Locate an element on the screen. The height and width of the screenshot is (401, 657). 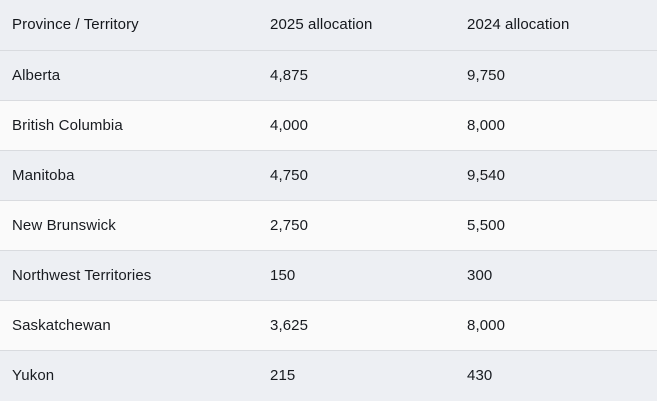
cell-province: New Brunswick is located at coordinates (64, 225).